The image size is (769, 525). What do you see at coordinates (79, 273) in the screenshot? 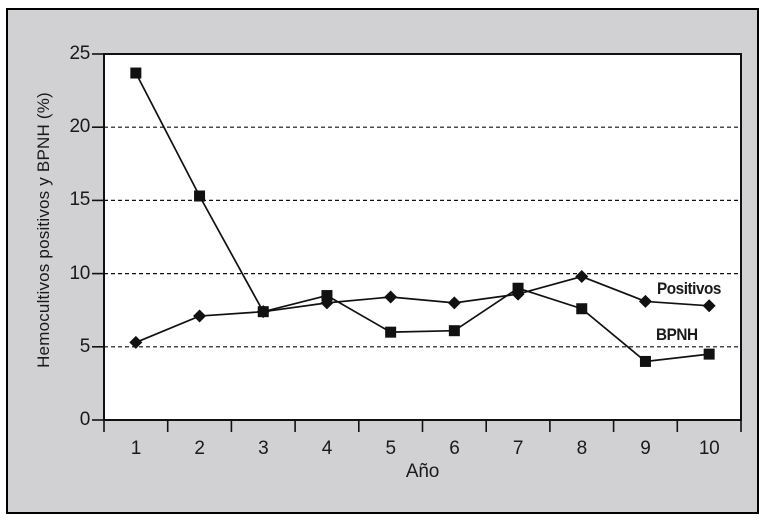
I see `y-tick-label: 10` at bounding box center [79, 273].